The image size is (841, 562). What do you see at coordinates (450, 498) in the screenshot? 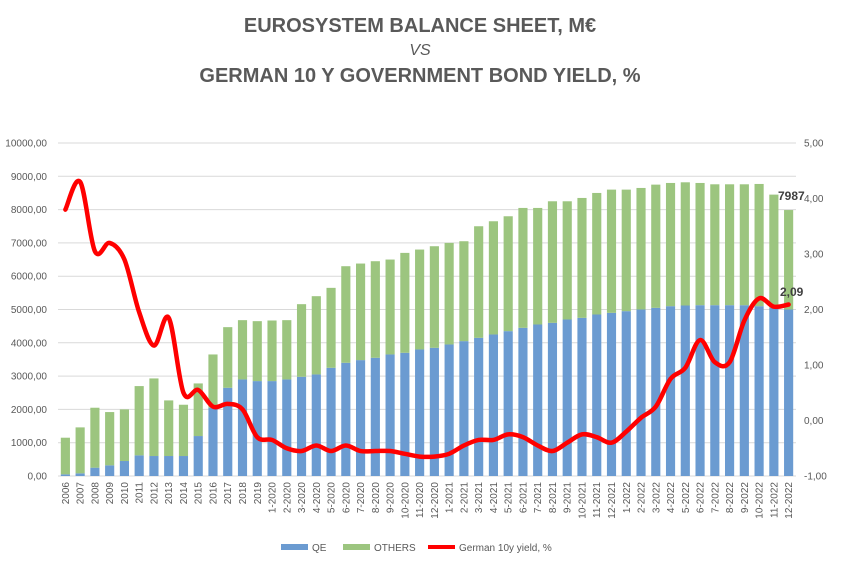
I see `x-tick-label: 1-2021` at bounding box center [450, 498].